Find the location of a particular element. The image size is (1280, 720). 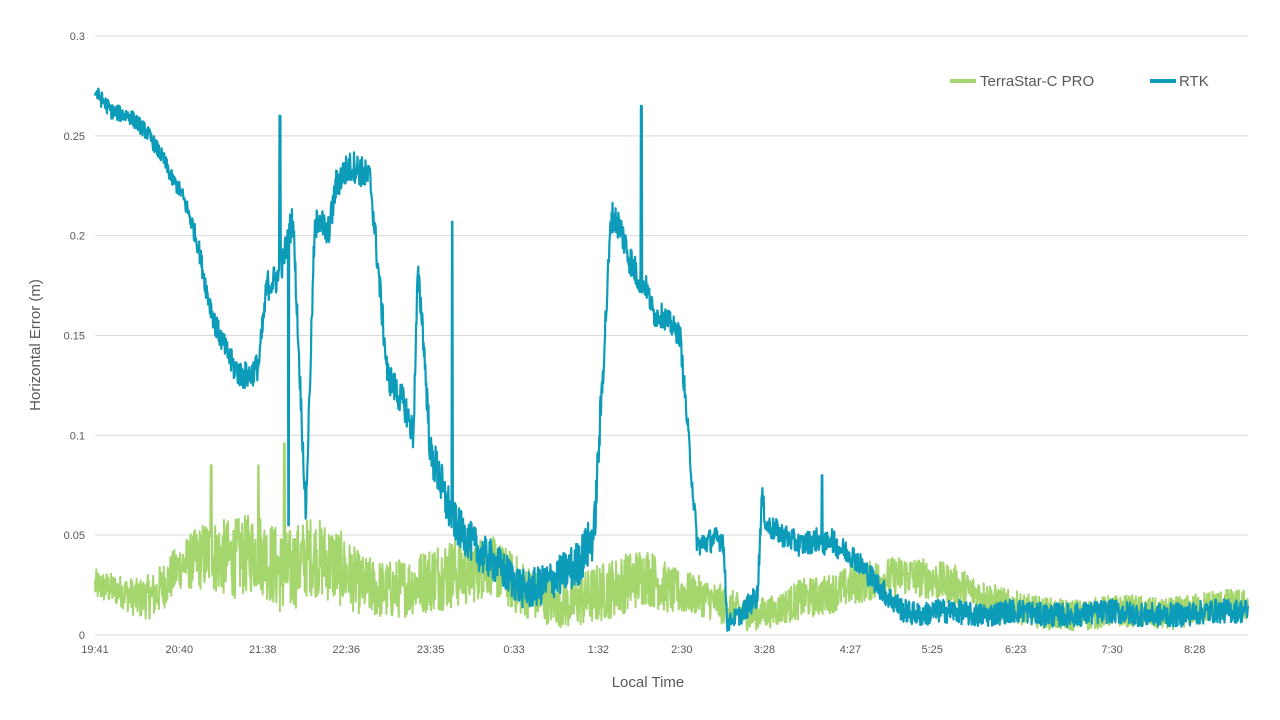

x-tick-label: 2:30 is located at coordinates (681, 650).